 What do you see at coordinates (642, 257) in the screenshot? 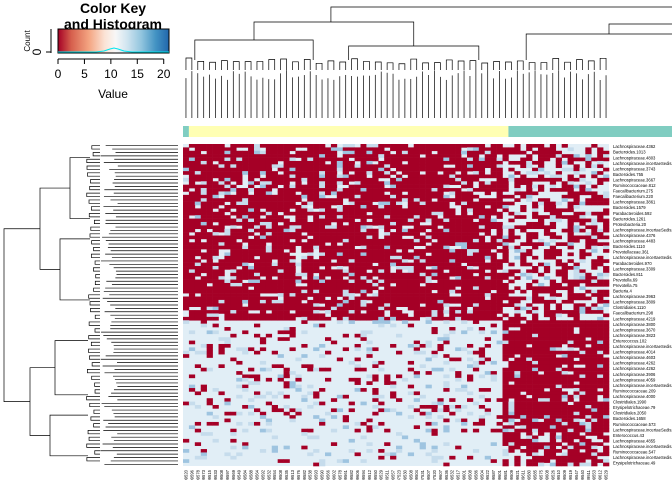
I see `row-label: Lachnospiraceae.incertaeSedis.1477` at bounding box center [642, 257].